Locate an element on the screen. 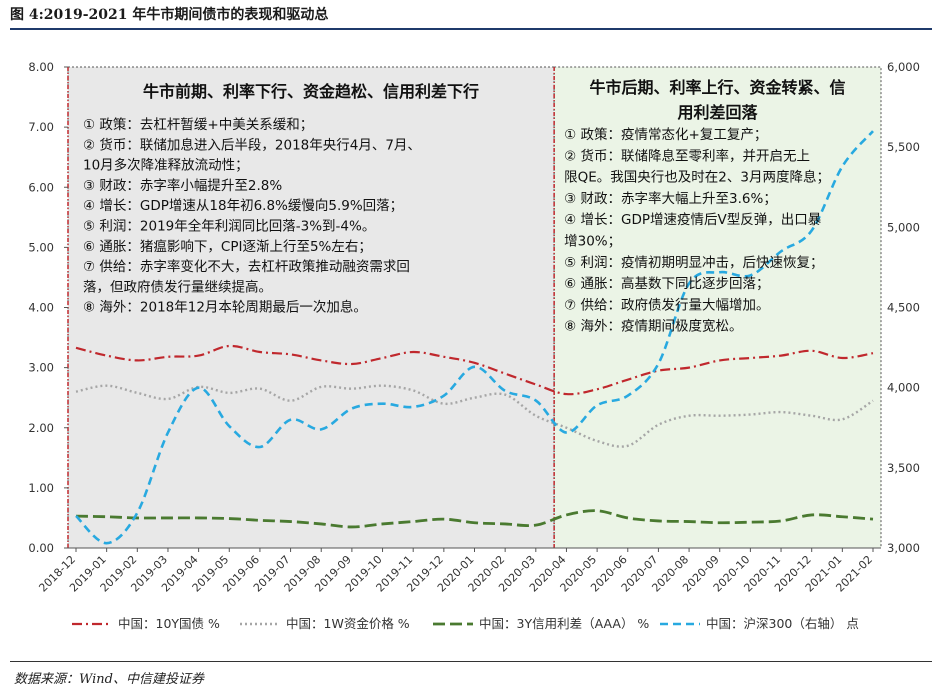 The width and height of the screenshot is (942, 691). legend-label-0: 中国：10Y国债 % is located at coordinates (169, 623).